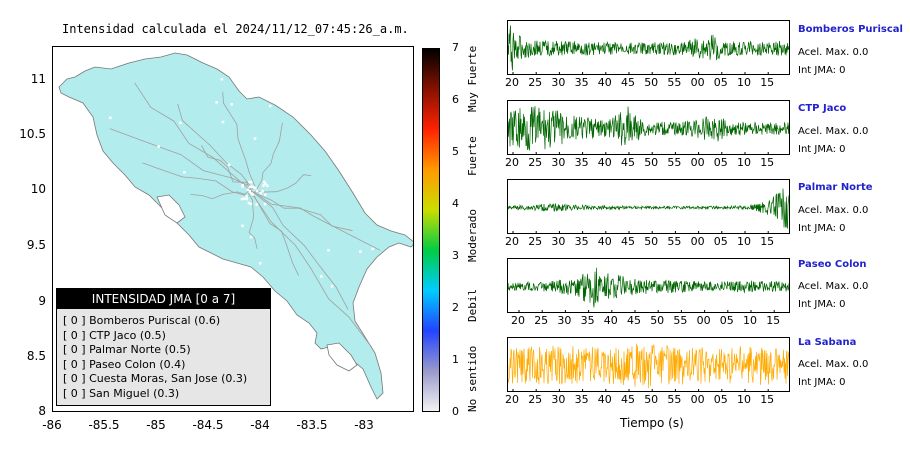 The width and height of the screenshot is (910, 460). What do you see at coordinates (124, 364) in the screenshot?
I see `legend-item: [ 0 ] Paseo Colon (0.4)` at bounding box center [124, 364].